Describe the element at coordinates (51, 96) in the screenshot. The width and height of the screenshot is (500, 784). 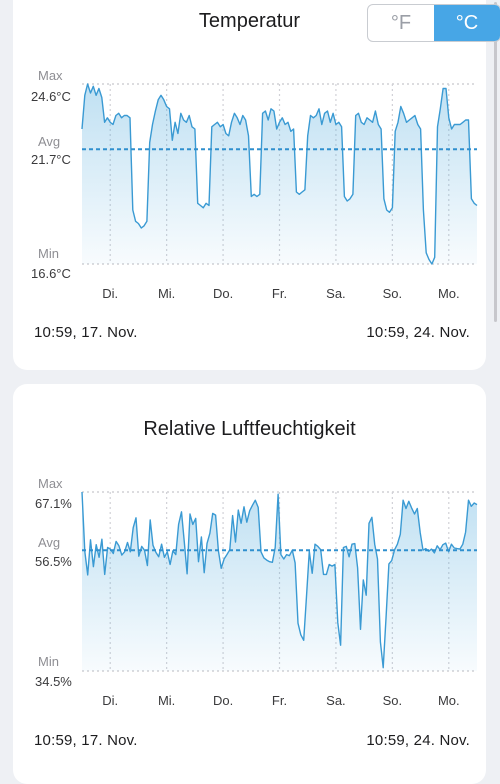
I see `max-value: 24.6°C` at that location.